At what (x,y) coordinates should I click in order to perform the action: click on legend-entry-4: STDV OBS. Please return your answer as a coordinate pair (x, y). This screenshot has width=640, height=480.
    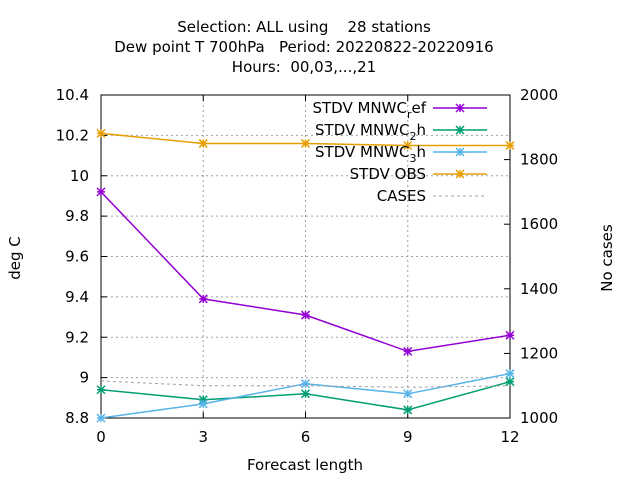
    Looking at the image, I should click on (418, 174).